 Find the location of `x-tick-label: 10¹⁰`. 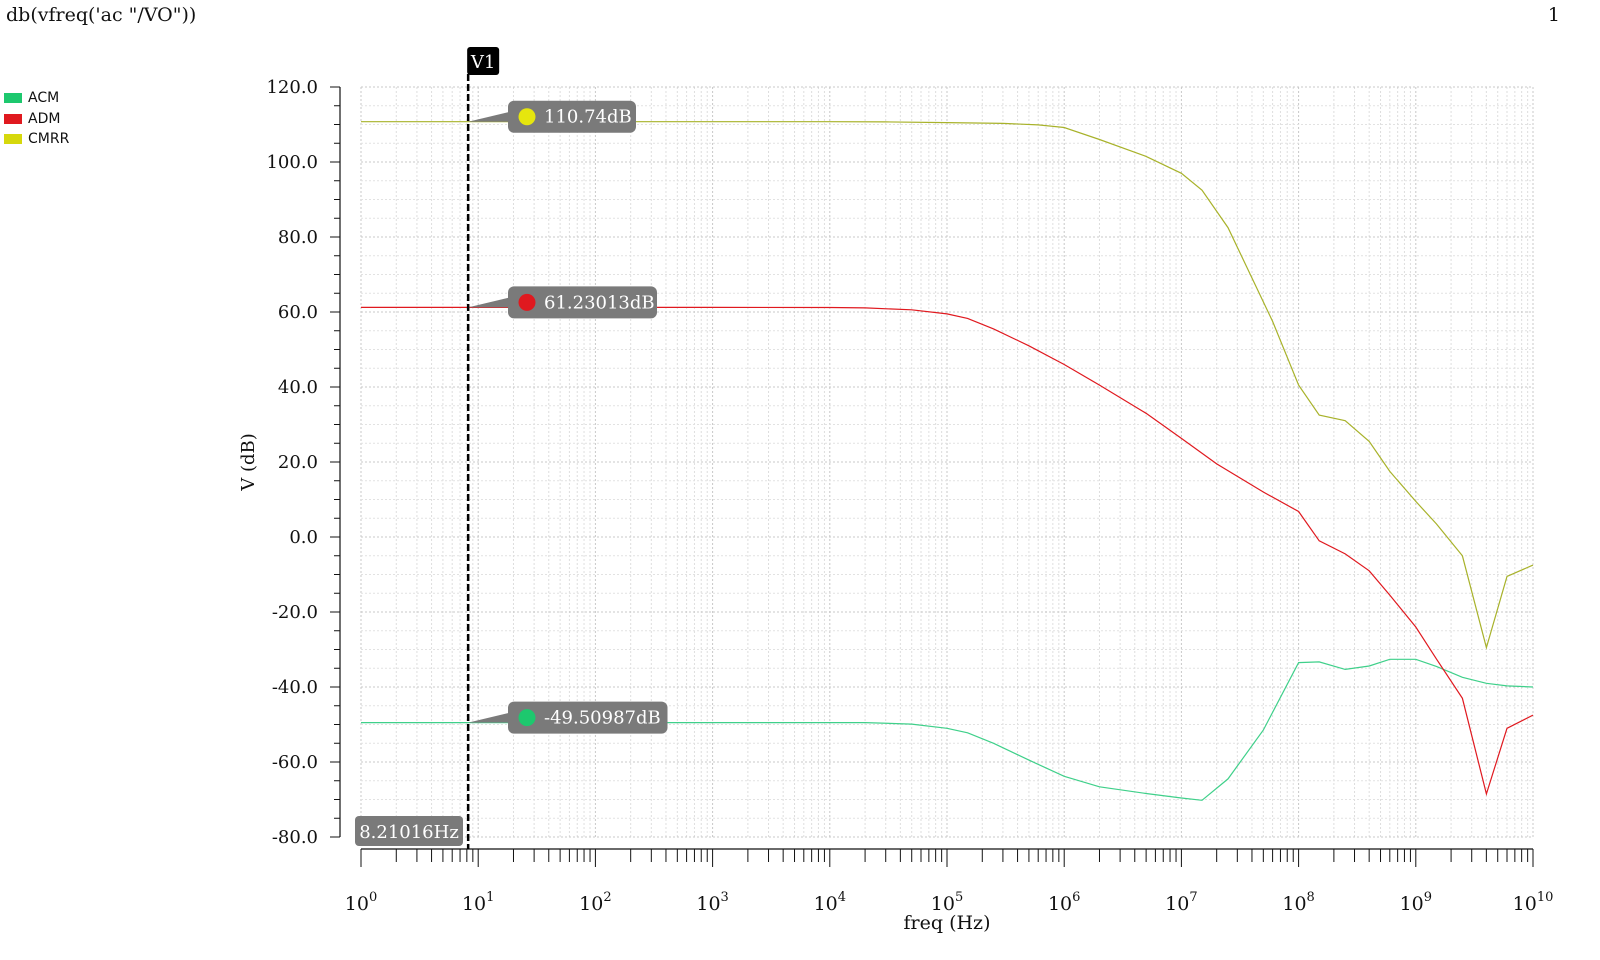

x-tick-label: 10¹⁰ is located at coordinates (1533, 902).